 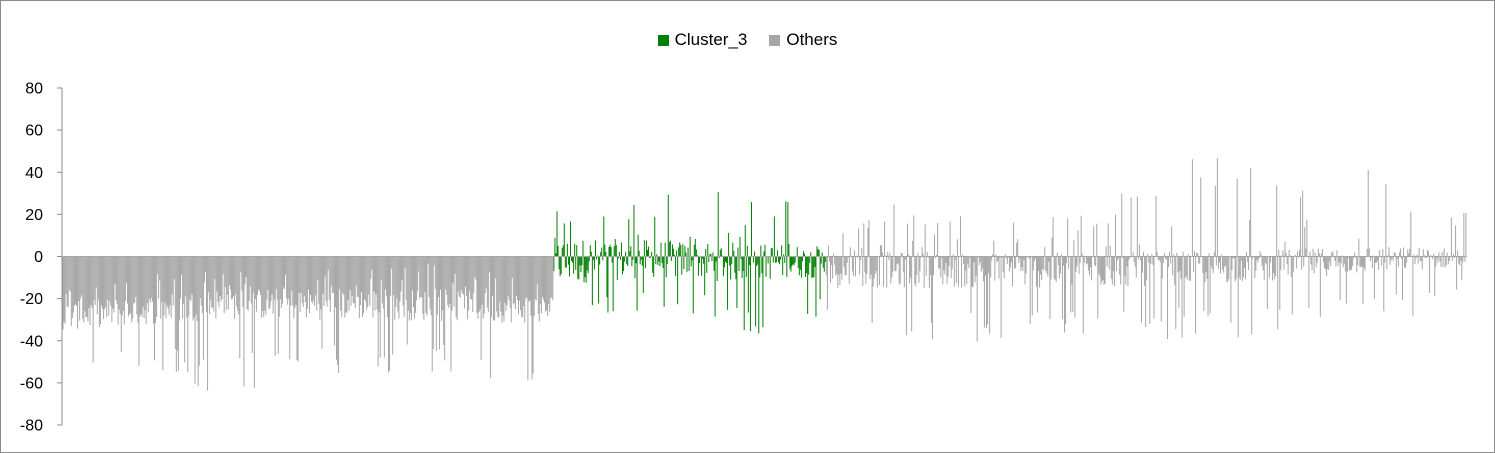 I want to click on y-tick-label: 80, so click(x=34, y=89).